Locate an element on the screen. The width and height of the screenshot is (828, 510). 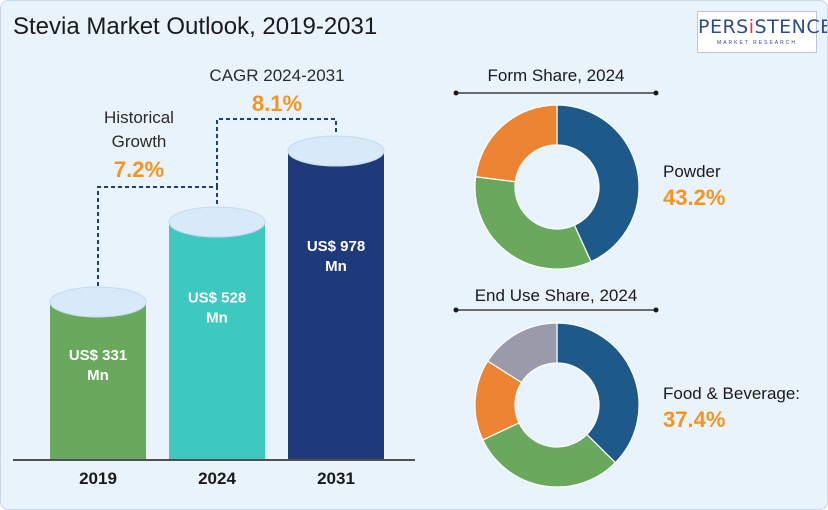
page-title: Stevia Market Outlook, 2019-2031 is located at coordinates (195, 26).